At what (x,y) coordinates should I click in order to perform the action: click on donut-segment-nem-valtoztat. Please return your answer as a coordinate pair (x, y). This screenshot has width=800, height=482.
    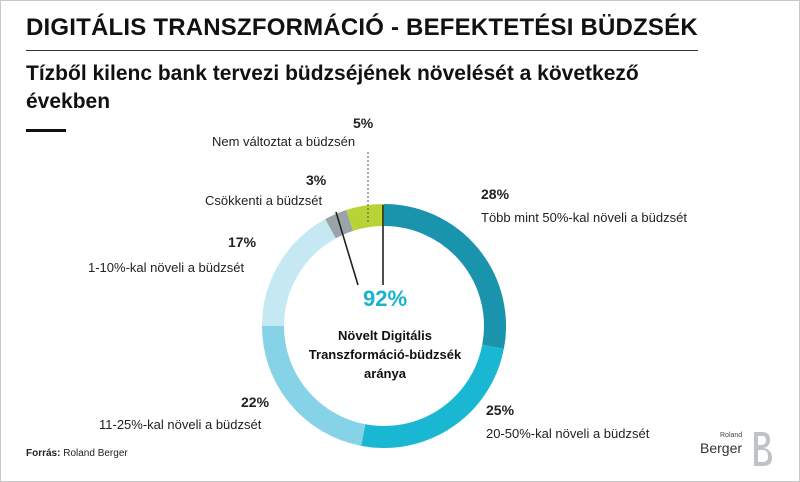
    Looking at the image, I should click on (365, 218).